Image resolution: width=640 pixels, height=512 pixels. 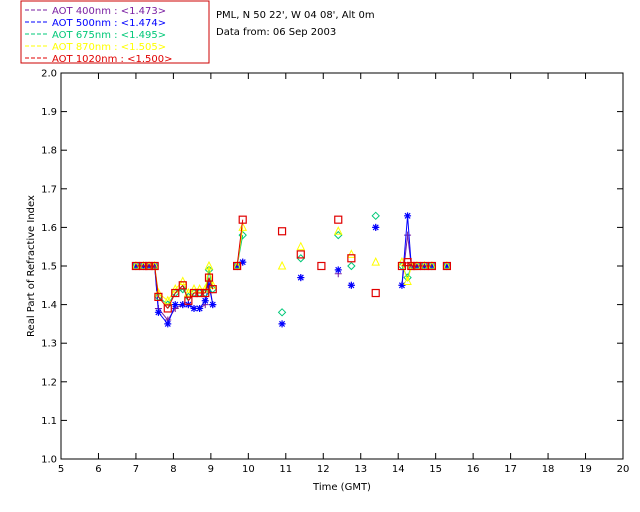 What do you see at coordinates (112, 59) in the screenshot?
I see `legend-label: AOT 1020nm : <1.500>` at bounding box center [112, 59].